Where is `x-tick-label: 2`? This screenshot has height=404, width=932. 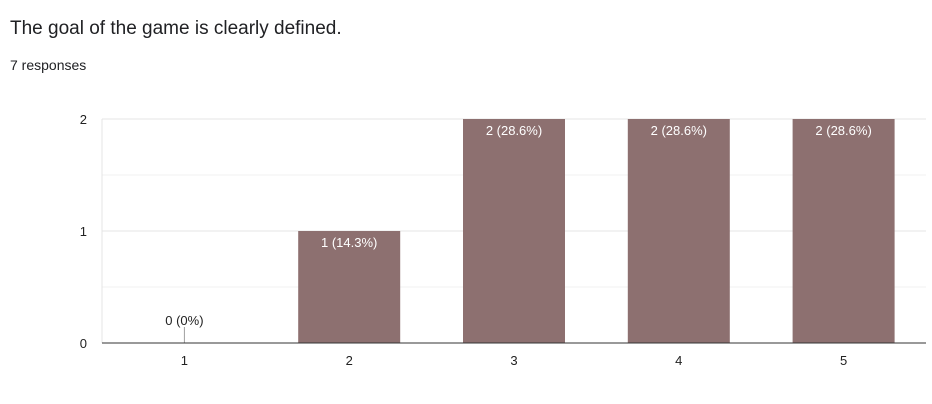
x-tick-label: 2 is located at coordinates (349, 360).